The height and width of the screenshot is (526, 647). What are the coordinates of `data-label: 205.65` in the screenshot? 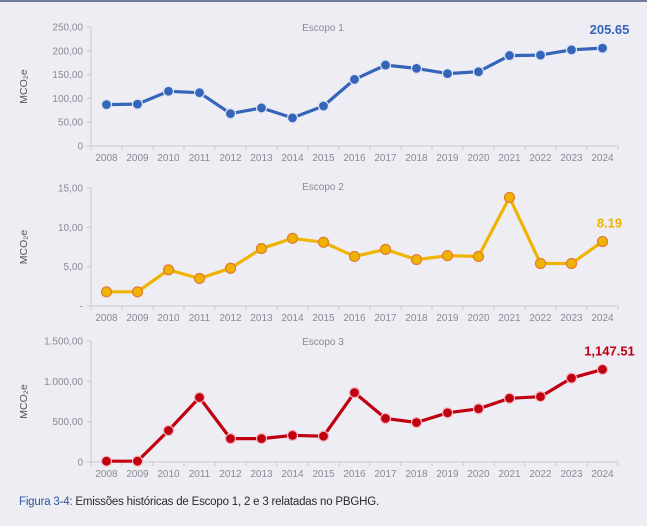 It's located at (610, 29).